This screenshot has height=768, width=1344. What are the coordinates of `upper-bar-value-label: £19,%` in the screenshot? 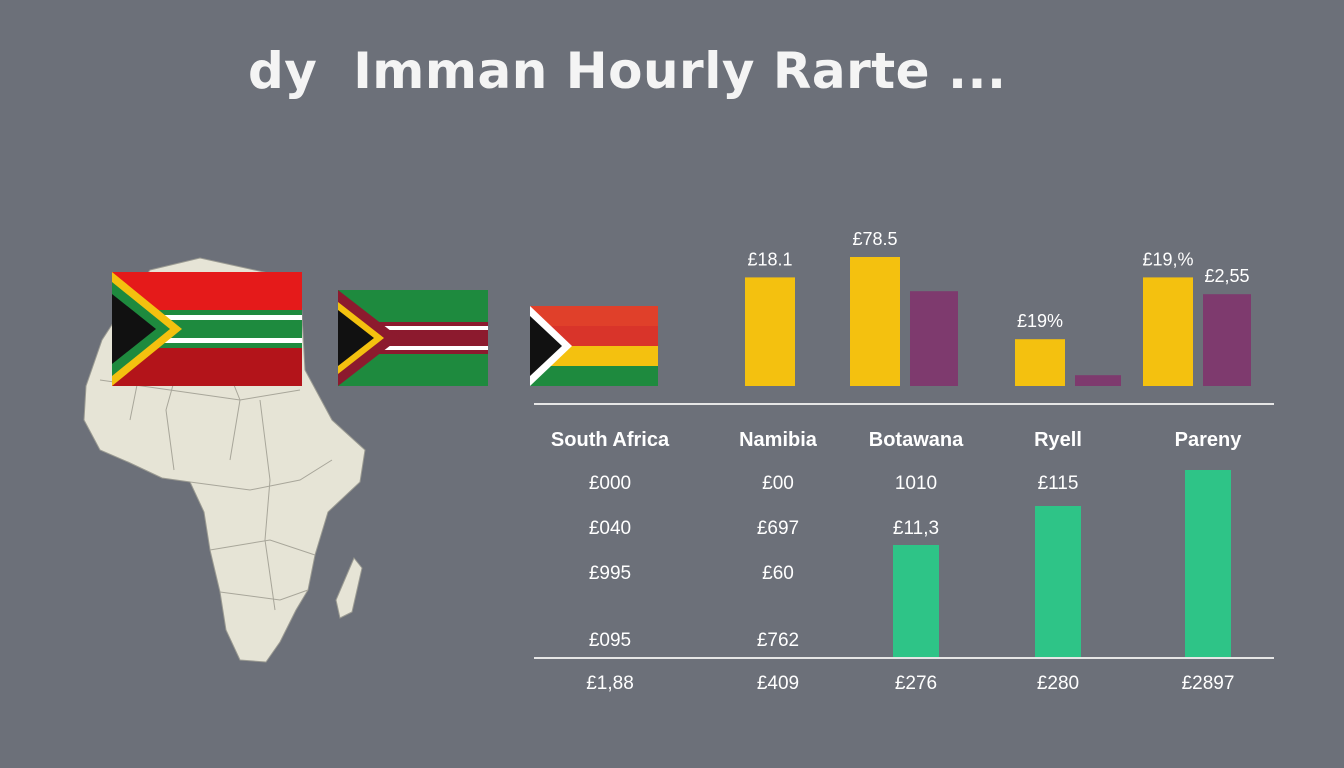 It's located at (1167, 259).